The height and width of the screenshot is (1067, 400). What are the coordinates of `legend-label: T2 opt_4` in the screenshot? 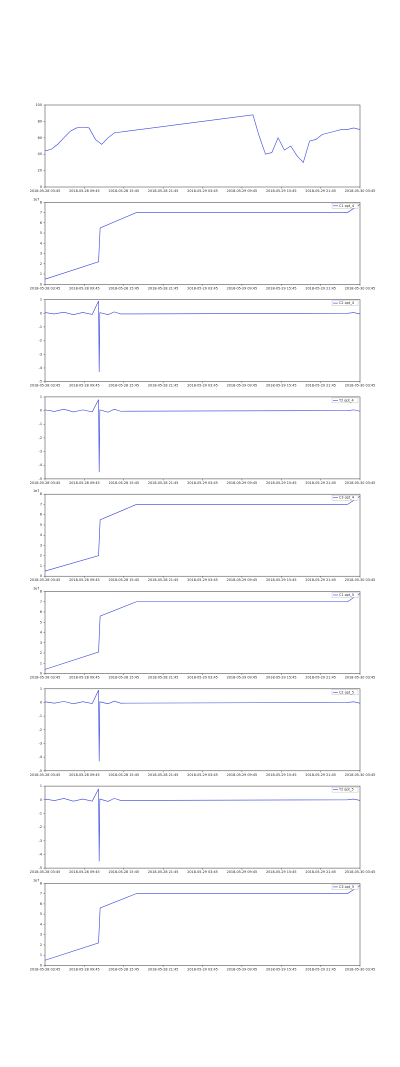 It's located at (346, 400).